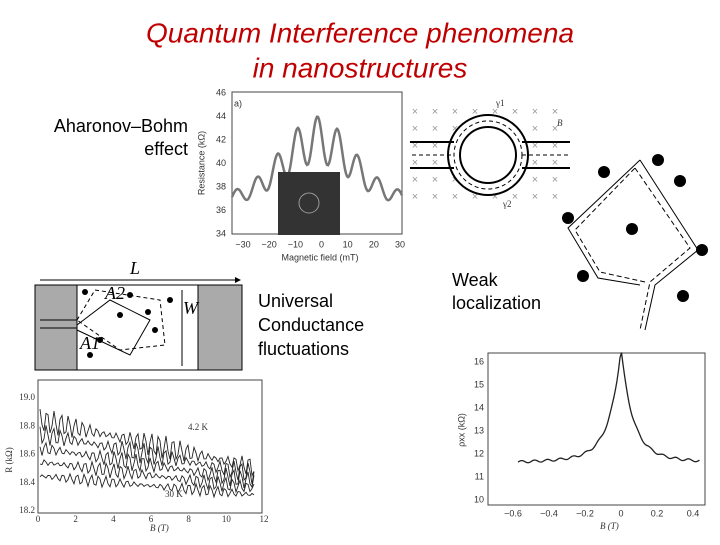  Describe the element at coordinates (269, 244) in the screenshot. I see `x-tick-label: −20` at that location.